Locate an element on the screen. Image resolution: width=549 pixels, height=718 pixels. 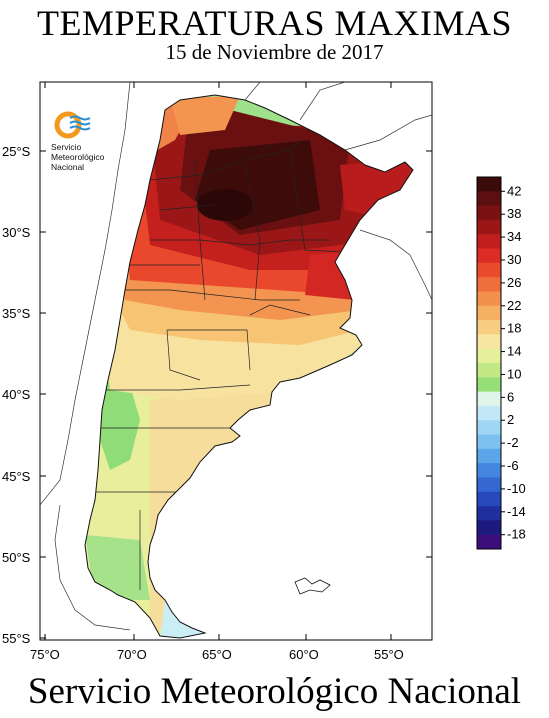
legend-label: -2 is located at coordinates (513, 442).